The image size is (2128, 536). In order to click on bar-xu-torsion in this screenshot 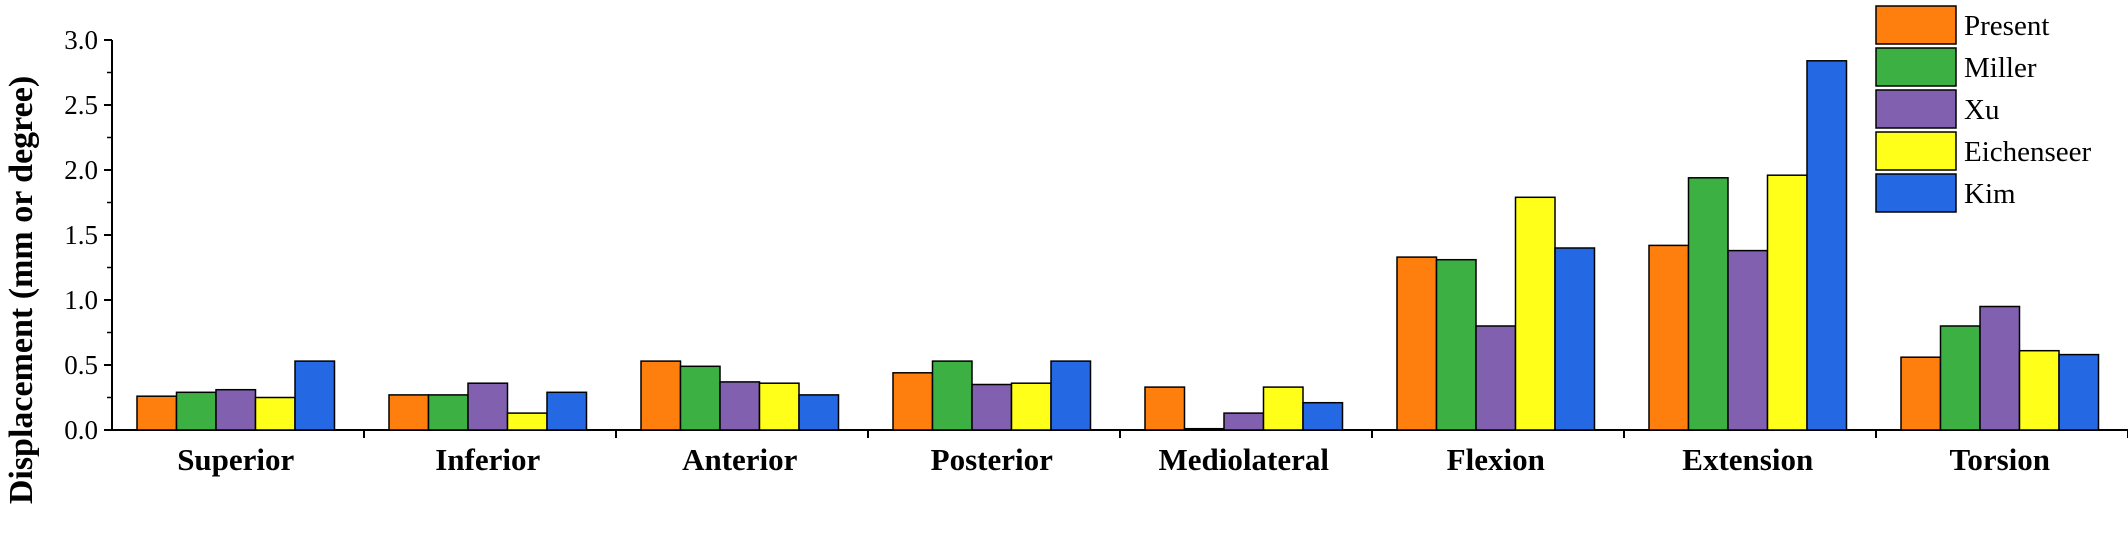, I will do `click(2000, 368)`.